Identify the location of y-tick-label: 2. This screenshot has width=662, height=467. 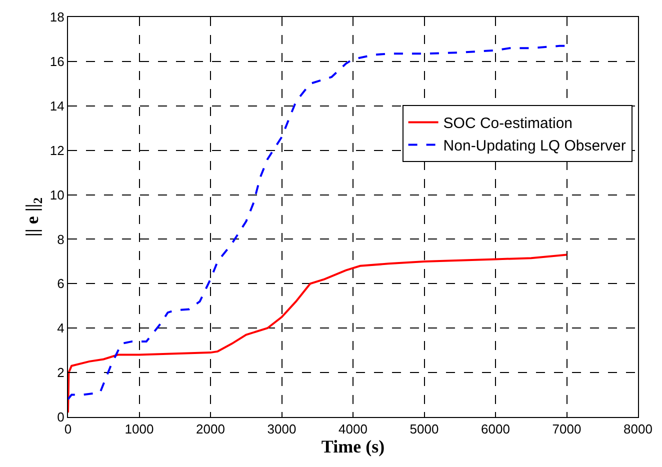
(60, 372).